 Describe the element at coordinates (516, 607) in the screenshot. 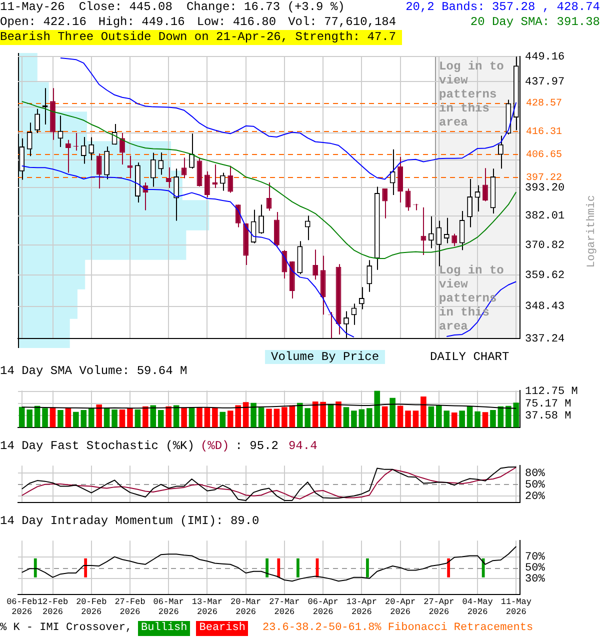

I see `x-tick-label: 11-May 2026` at that location.